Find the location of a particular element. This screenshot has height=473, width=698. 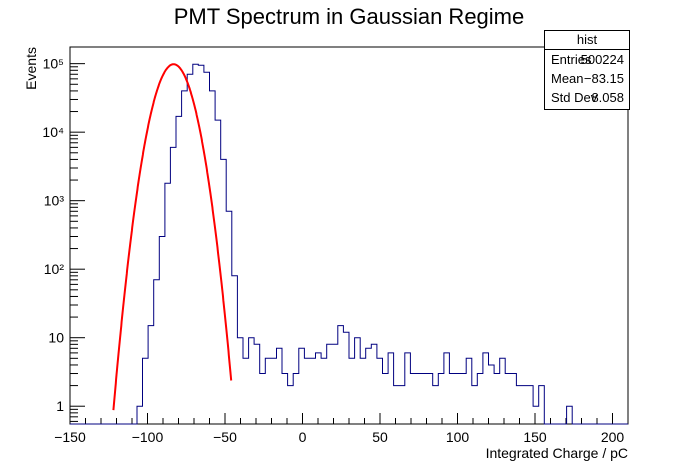

y-tick-label: 10² is located at coordinates (54, 269).